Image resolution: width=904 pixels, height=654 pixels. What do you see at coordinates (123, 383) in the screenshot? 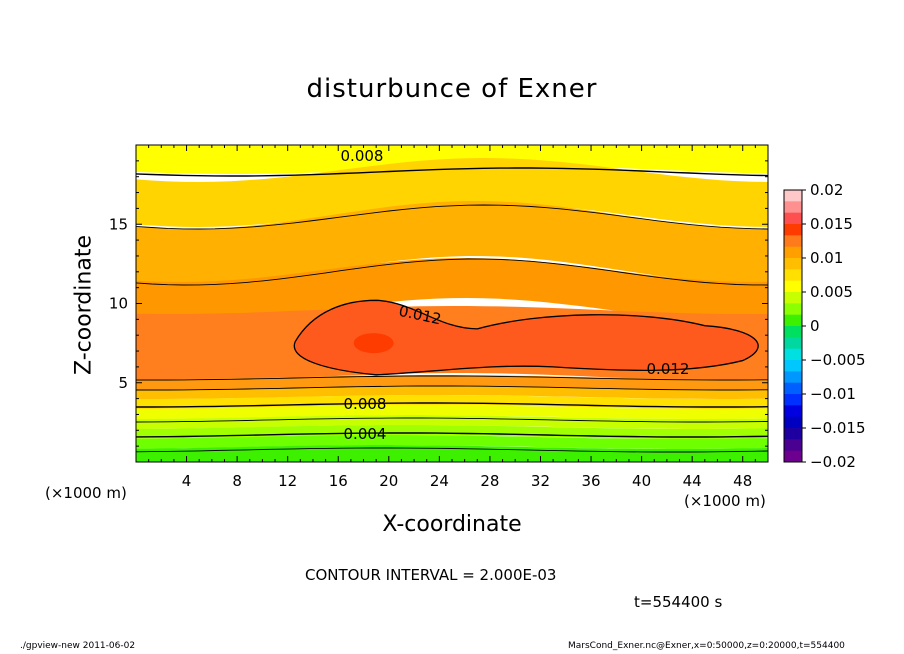
I see `y-tick-label: 5` at bounding box center [123, 383].